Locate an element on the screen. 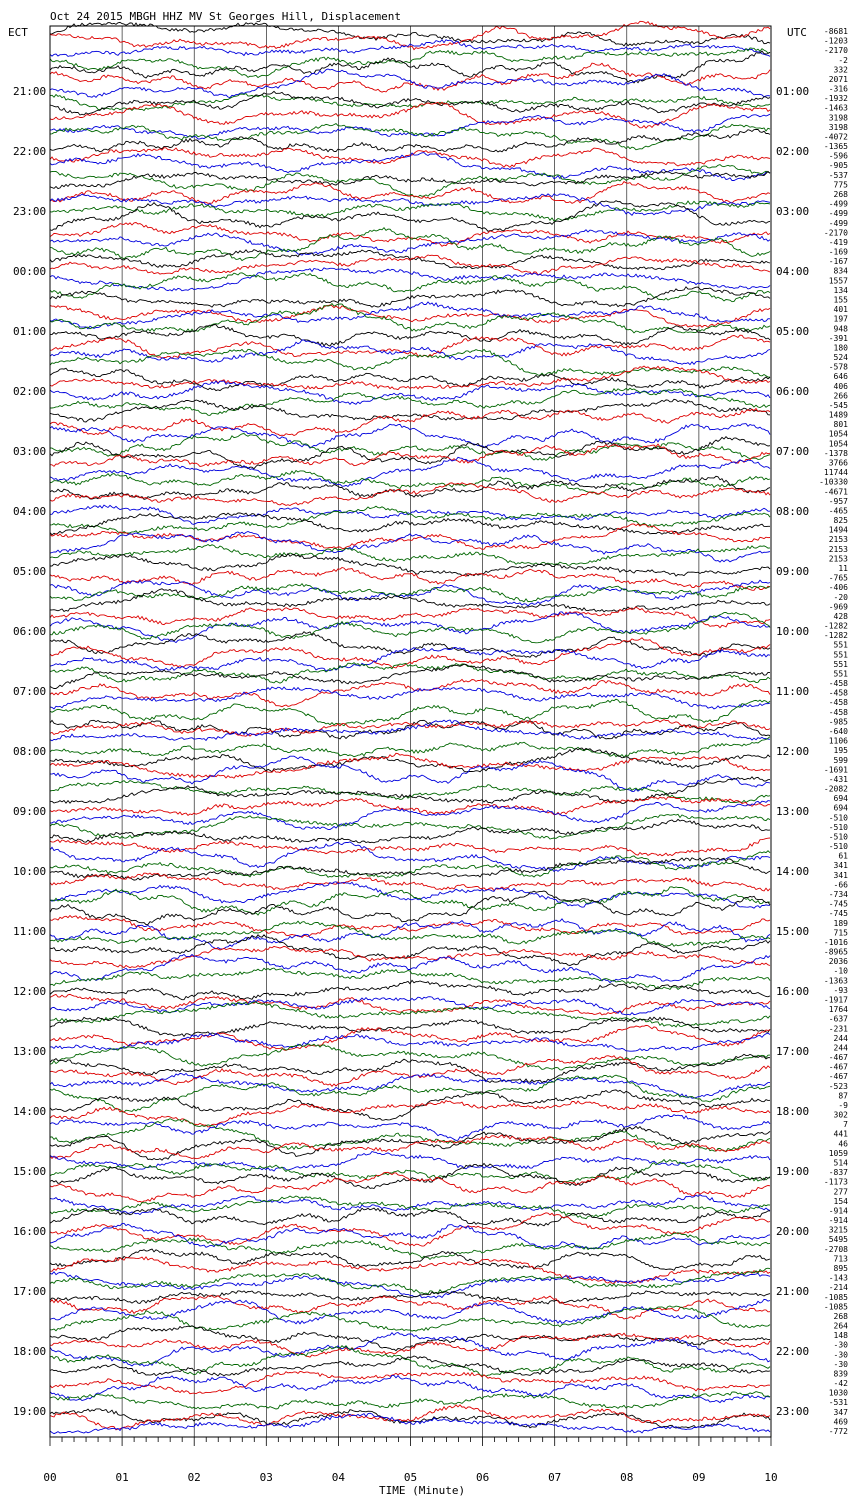 The height and width of the screenshot is (1500, 852). trace-offset-label-122: 154 is located at coordinates (841, 1201).